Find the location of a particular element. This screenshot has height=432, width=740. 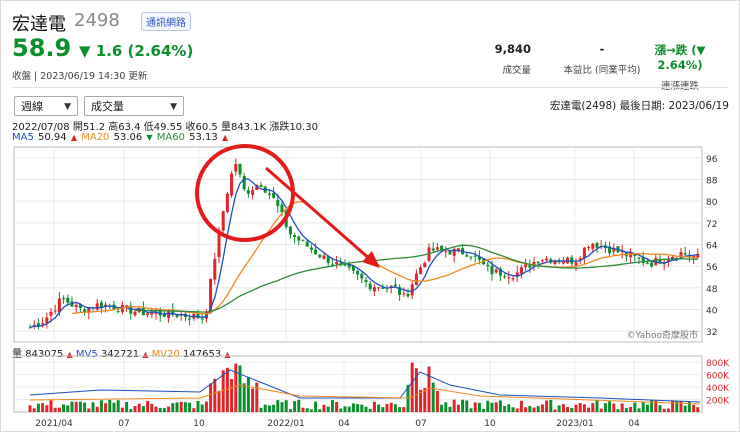

ma5-up-icon: ▲ is located at coordinates (74, 137).